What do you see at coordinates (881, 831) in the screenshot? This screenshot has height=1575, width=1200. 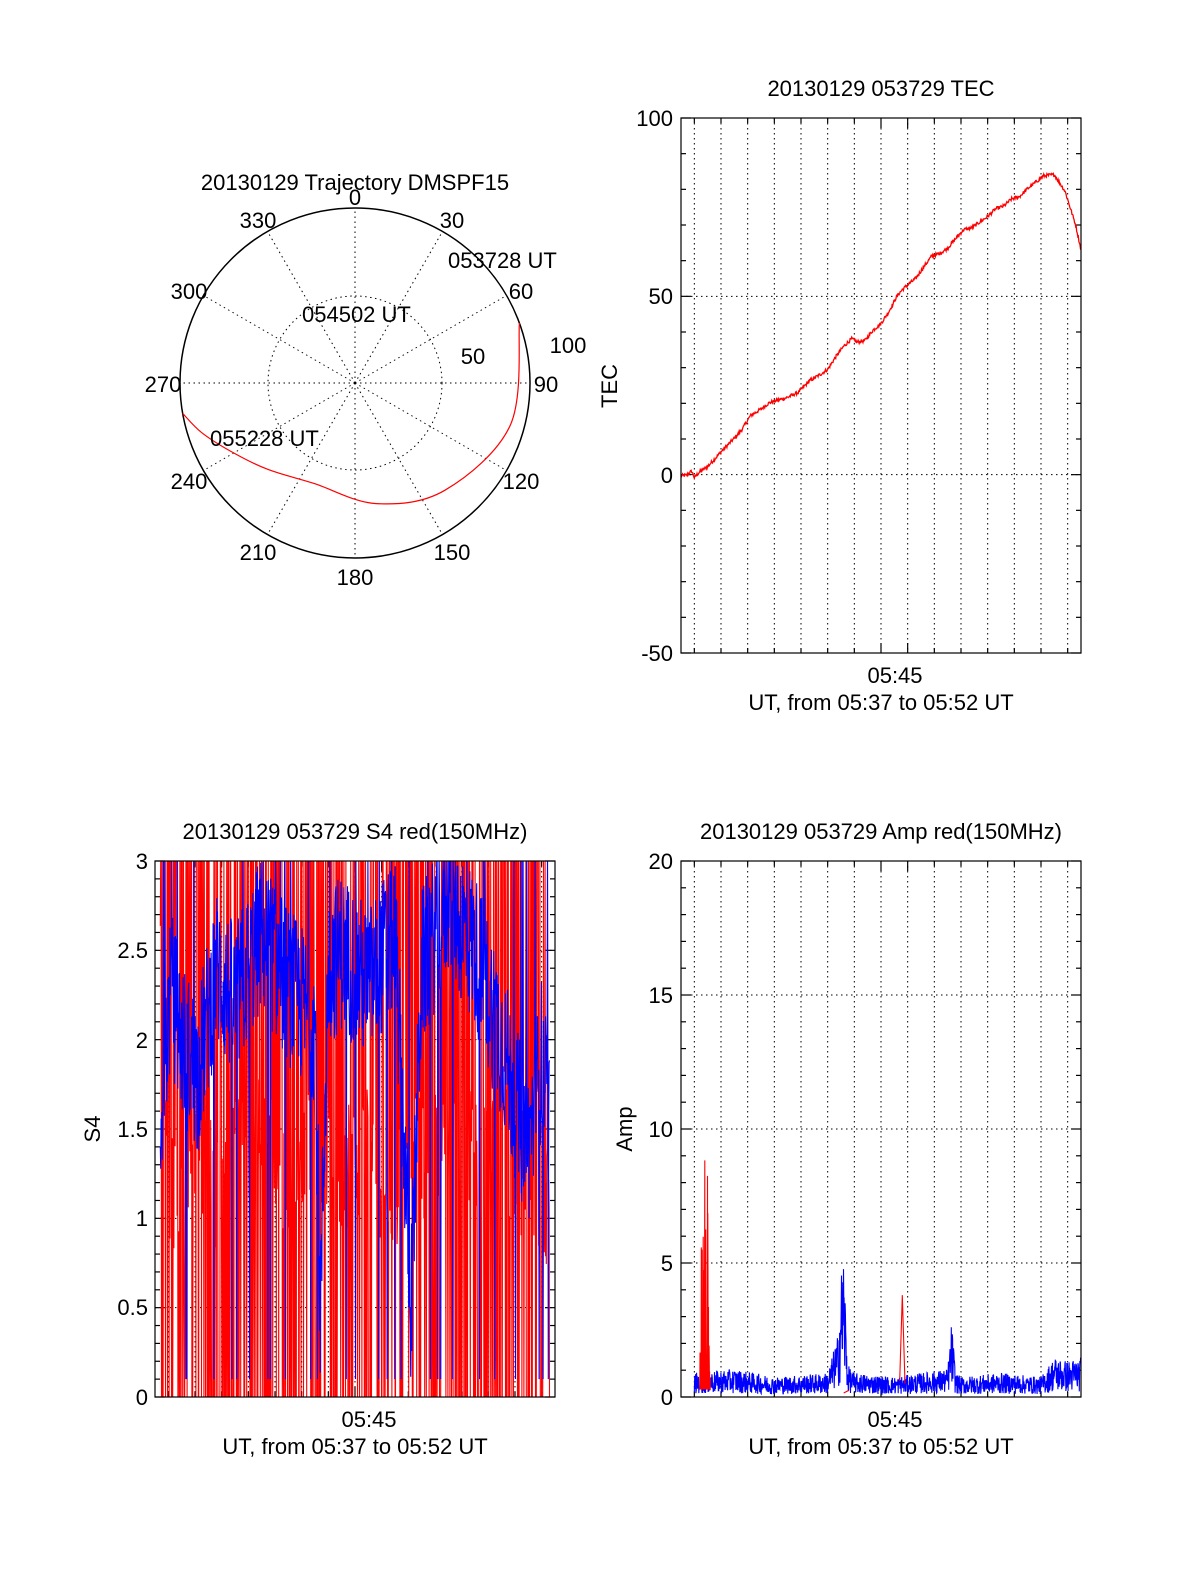 I see `amp-title: 20130129 053729 Amp red(150MHz)` at bounding box center [881, 831].